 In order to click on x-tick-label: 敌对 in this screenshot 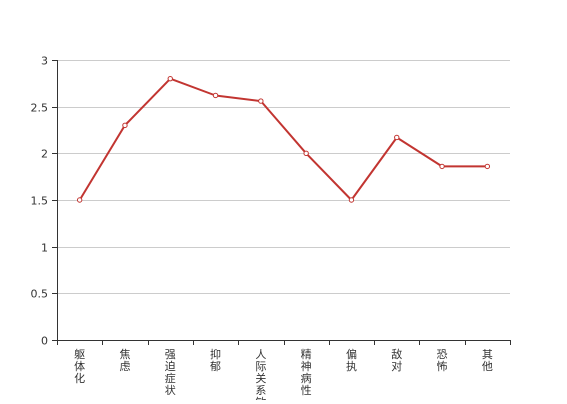, I will do `click(396, 360)`.